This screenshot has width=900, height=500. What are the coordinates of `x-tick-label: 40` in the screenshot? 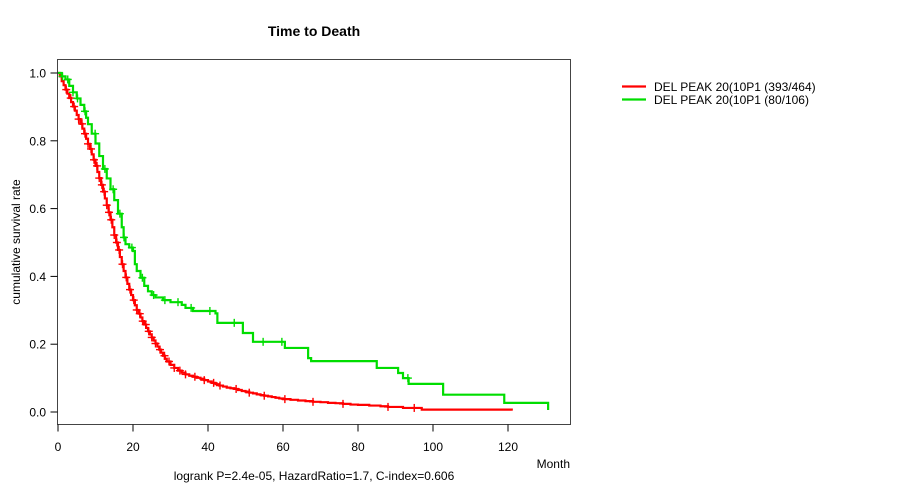 It's located at (208, 447).